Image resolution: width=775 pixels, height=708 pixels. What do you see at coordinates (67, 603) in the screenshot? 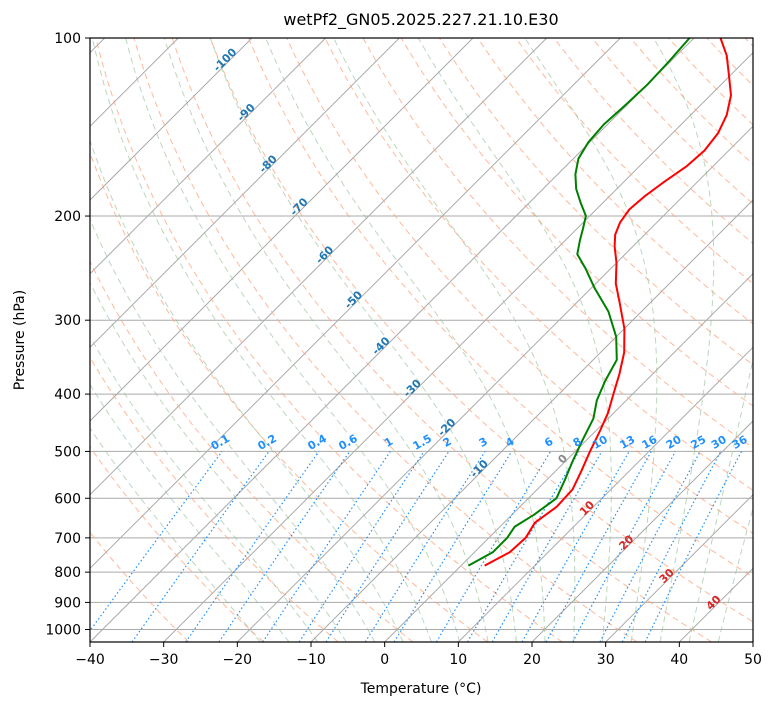
I see `y-tick-label: 900` at bounding box center [67, 603].